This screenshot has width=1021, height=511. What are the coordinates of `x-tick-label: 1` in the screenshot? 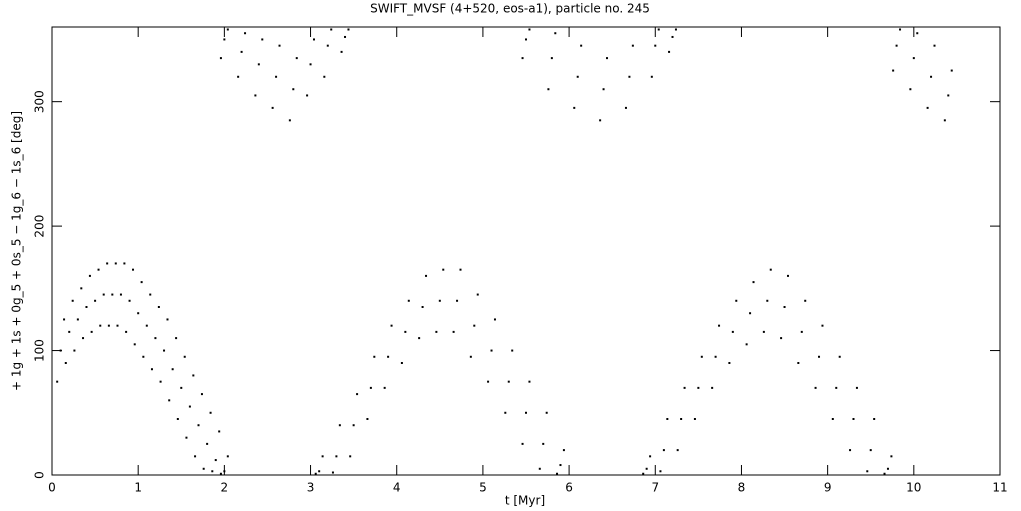 It's located at (138, 488).